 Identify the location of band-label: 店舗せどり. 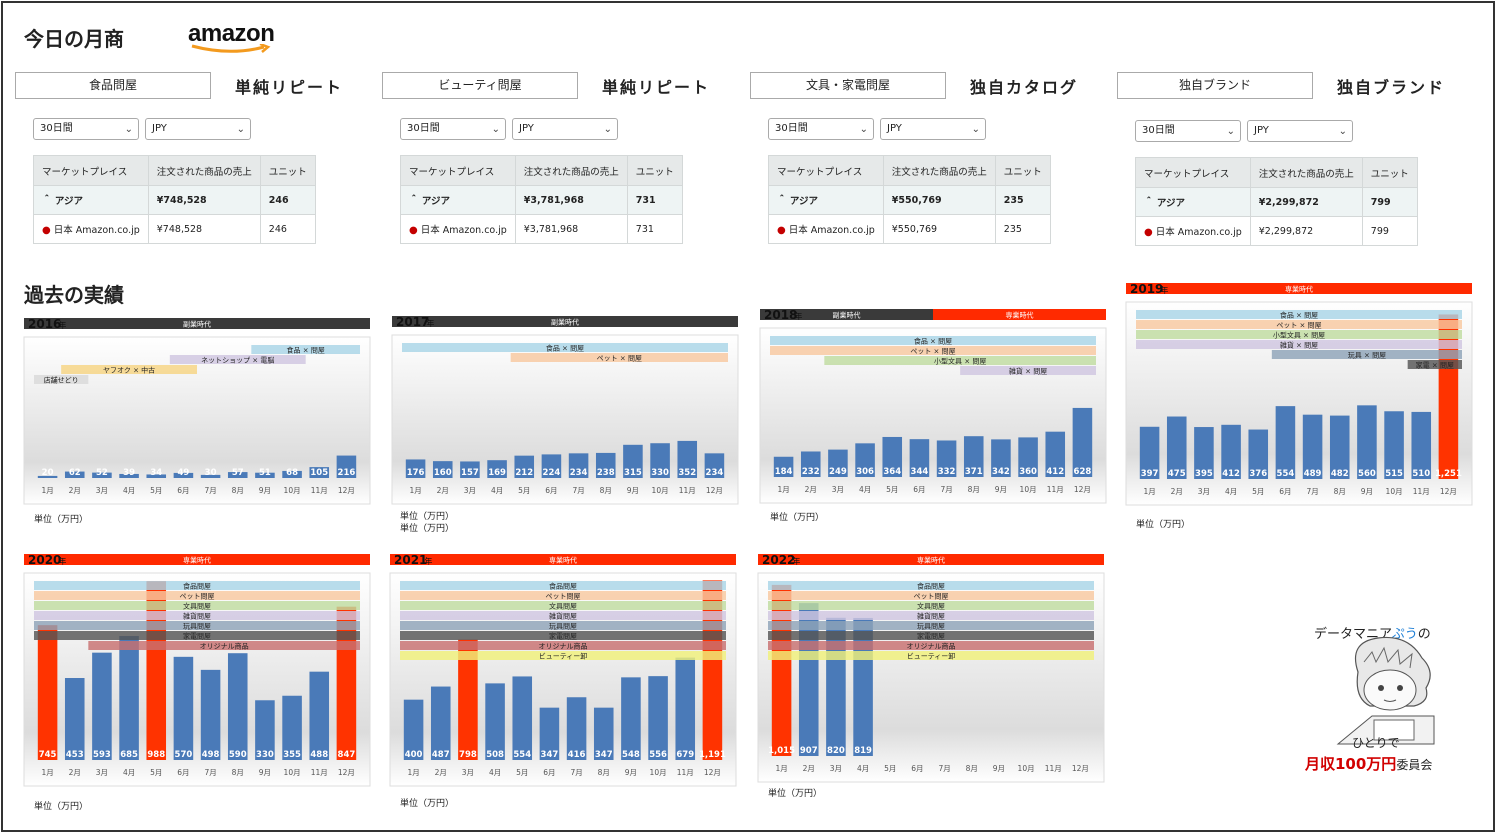
(61, 380).